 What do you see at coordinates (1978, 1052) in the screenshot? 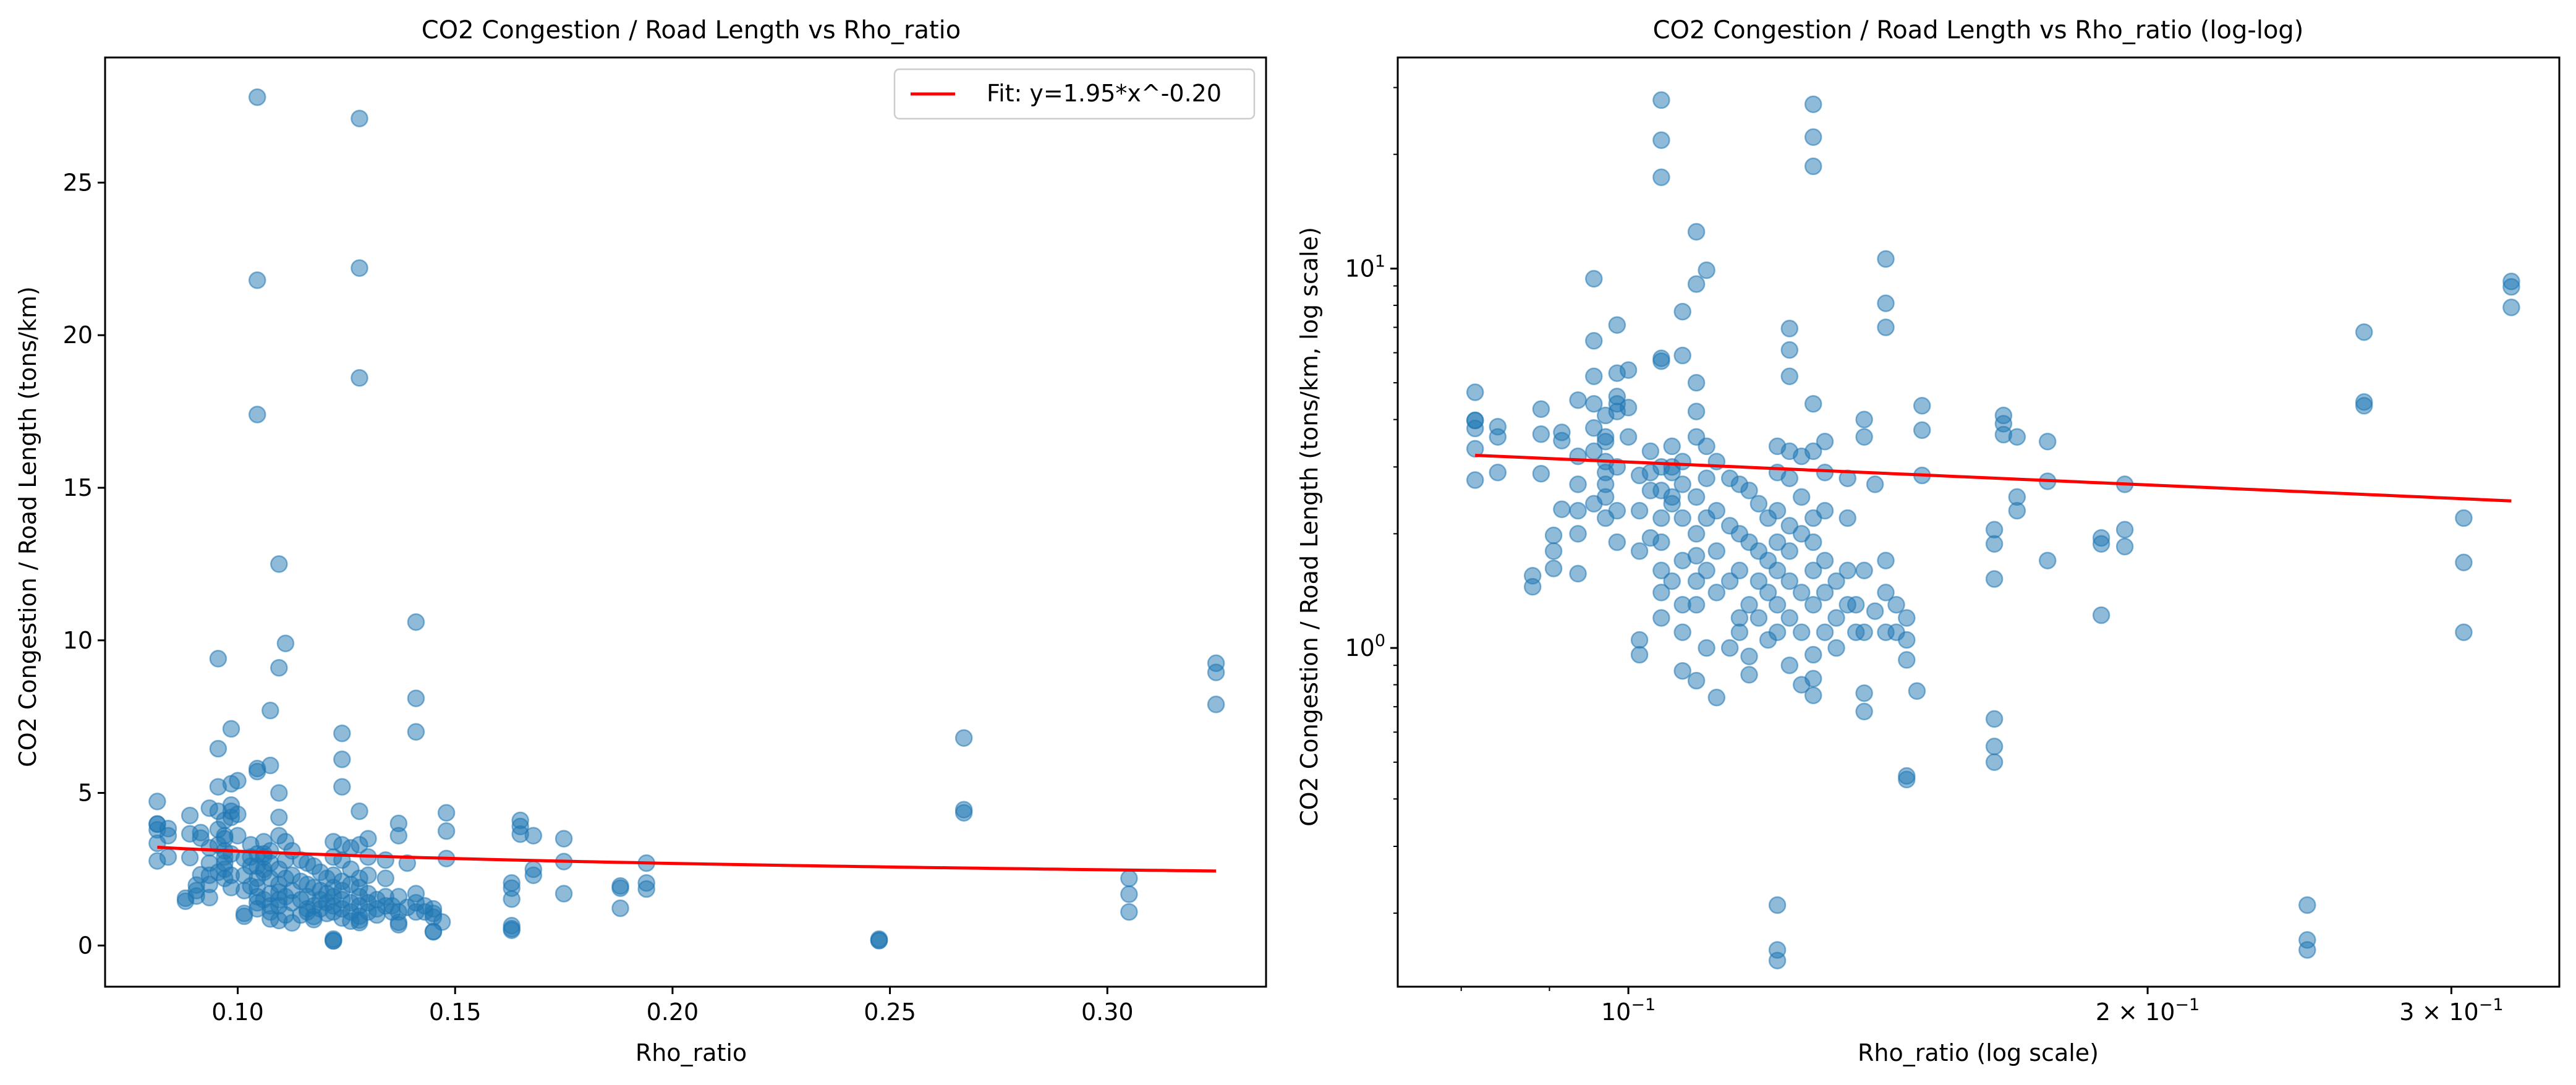
I see `x-axis-label: Rho_ratio (log scale)` at bounding box center [1978, 1052].